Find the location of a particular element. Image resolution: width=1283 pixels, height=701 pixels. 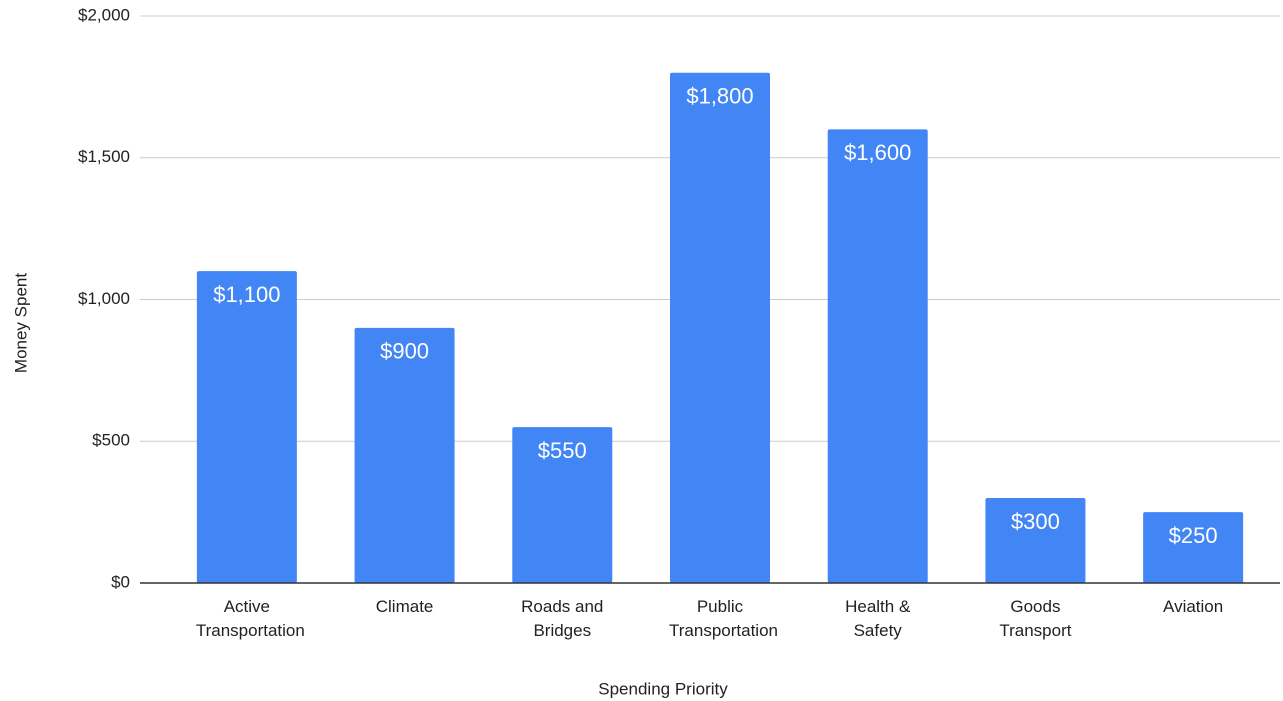

y-tick-label: $0 is located at coordinates (120, 581).